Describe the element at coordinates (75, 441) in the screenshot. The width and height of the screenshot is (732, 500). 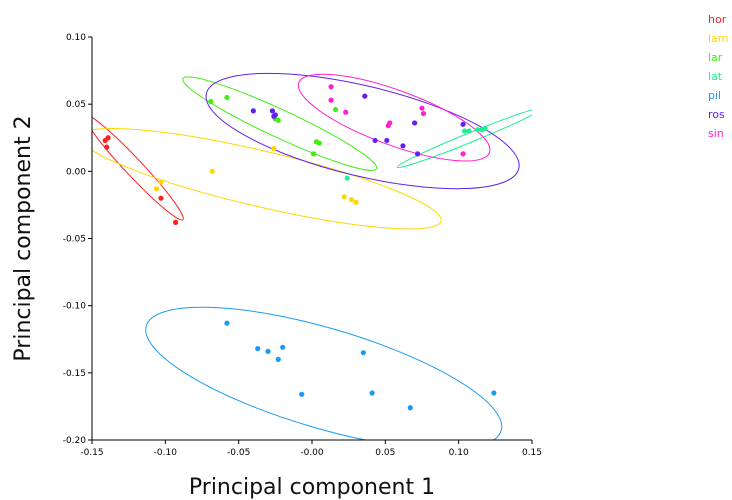
I see `y-tick-label: -0.20` at that location.